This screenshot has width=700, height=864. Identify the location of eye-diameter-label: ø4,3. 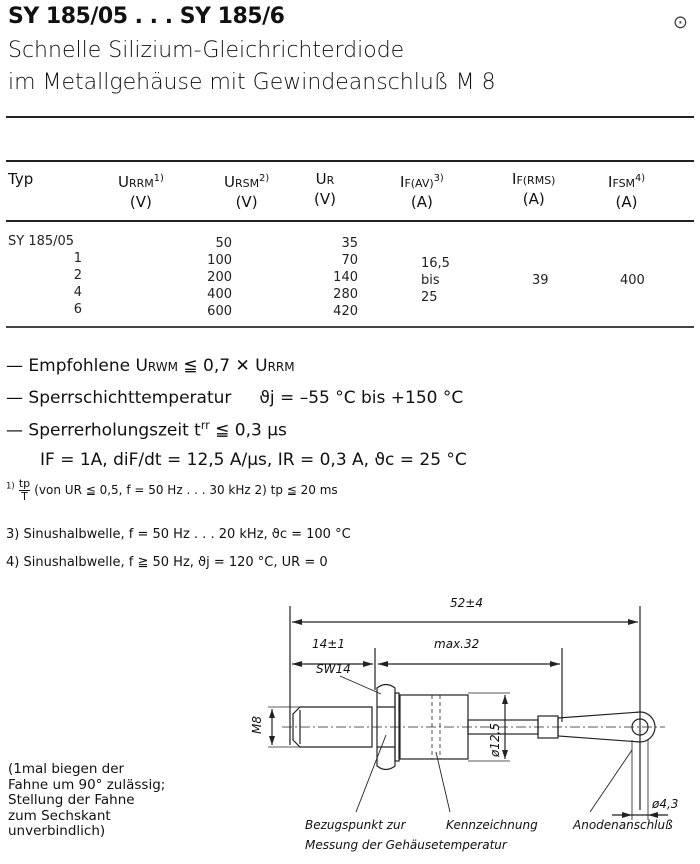
(665, 804).